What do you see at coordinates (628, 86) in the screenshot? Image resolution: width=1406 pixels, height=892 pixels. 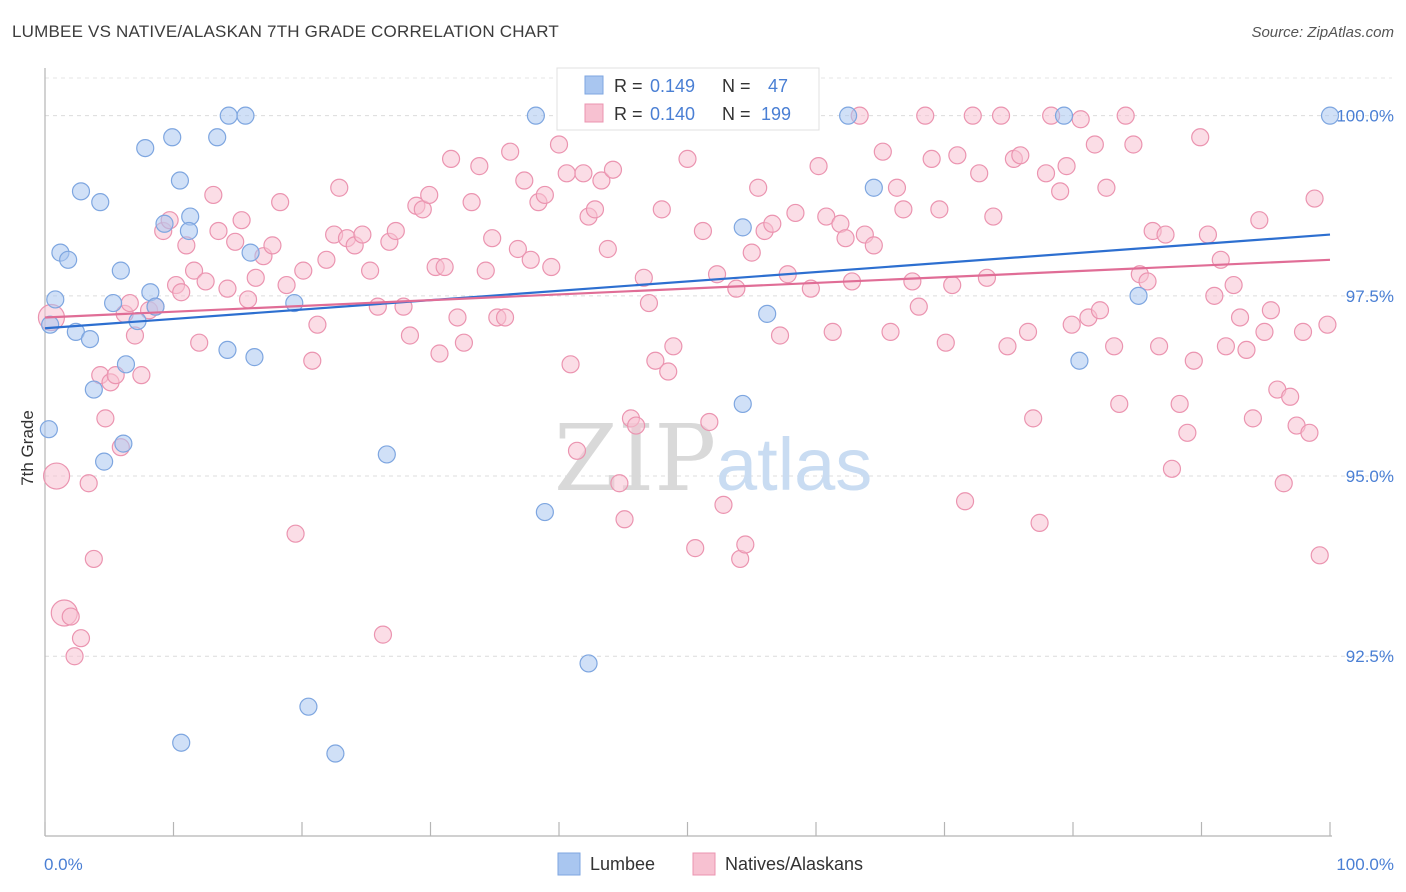 I see `stats-r-label-lumbee: R =` at bounding box center [628, 86].